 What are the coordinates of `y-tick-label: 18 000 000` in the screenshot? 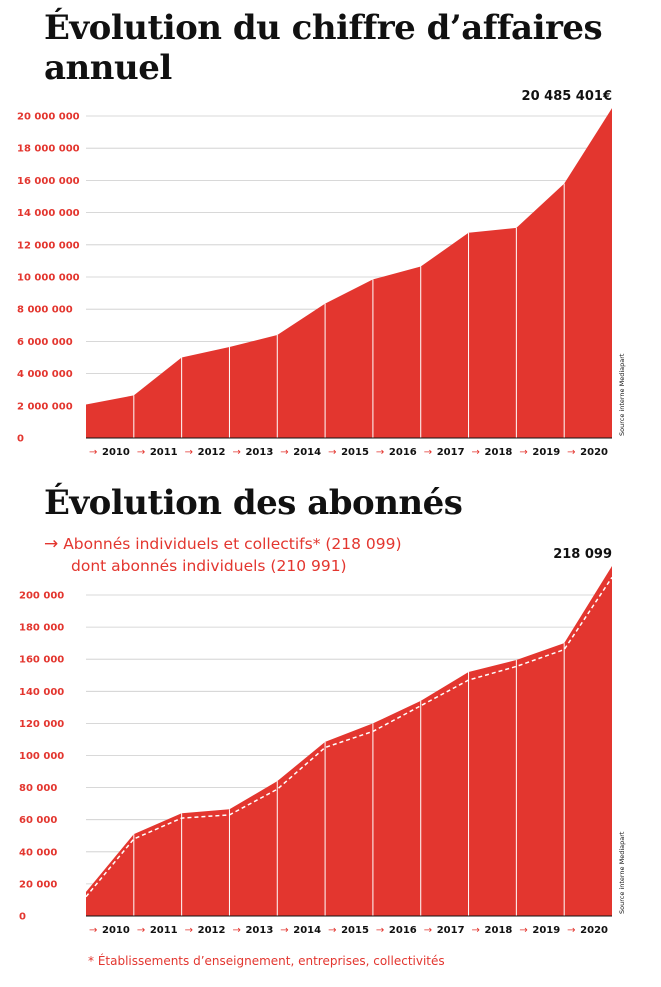 It's located at (48, 149).